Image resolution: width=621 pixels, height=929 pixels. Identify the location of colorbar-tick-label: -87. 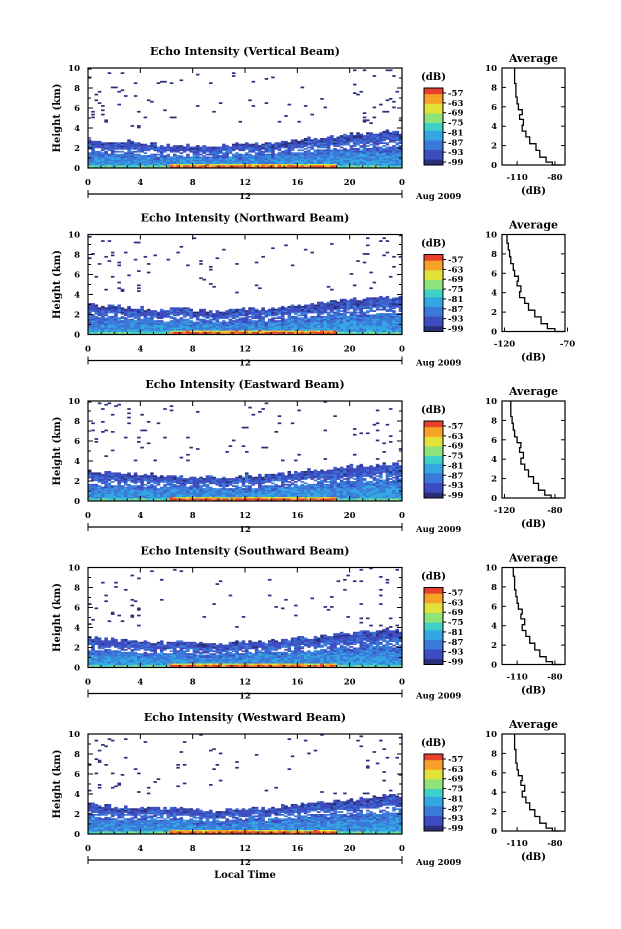
(455, 310).